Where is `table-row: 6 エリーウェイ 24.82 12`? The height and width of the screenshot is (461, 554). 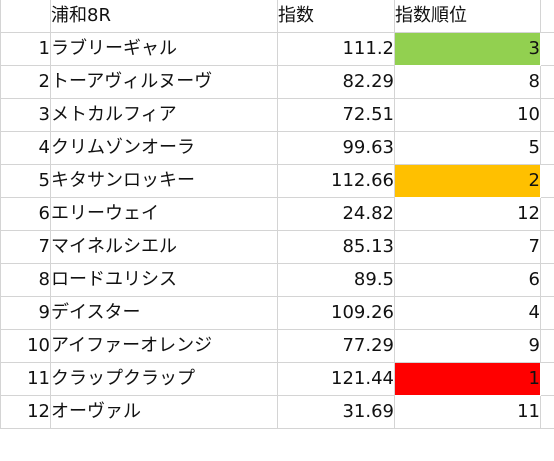
table-row: 6 エリーウェイ 24.82 12 is located at coordinates (277, 214).